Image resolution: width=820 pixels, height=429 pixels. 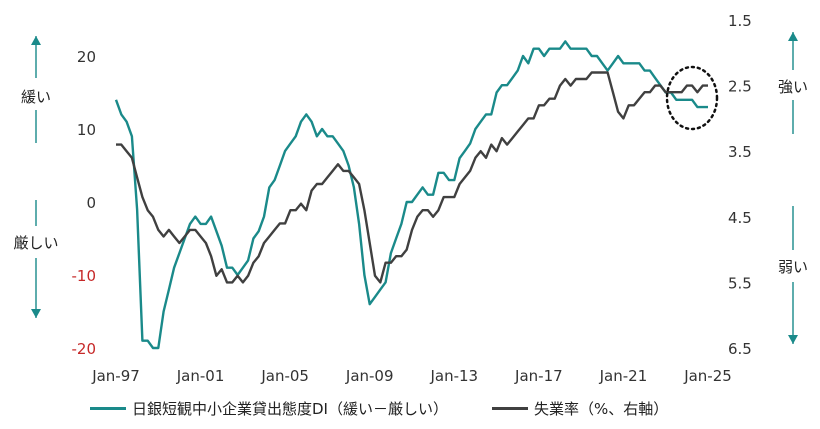 I want to click on left-tick-label: 10, so click(x=86, y=130).